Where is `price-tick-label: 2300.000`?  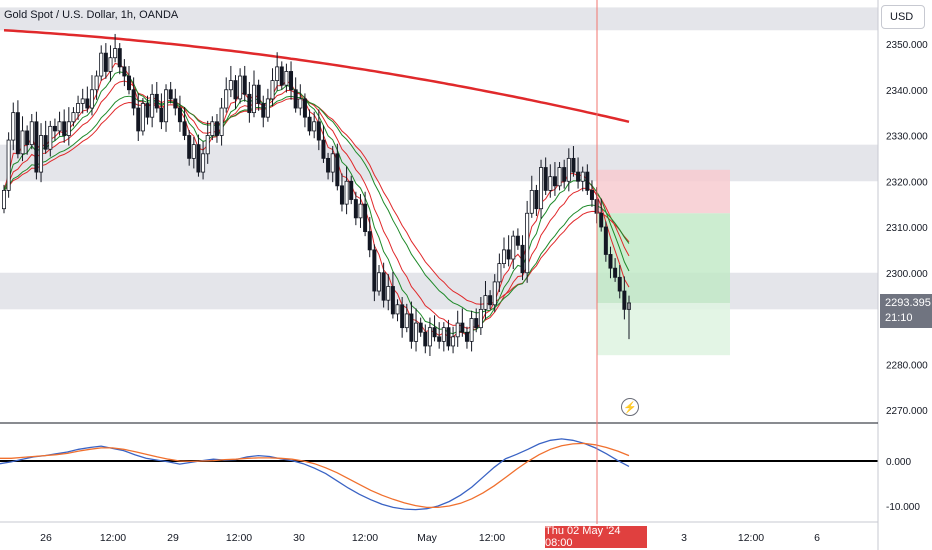 price-tick-label: 2300.000 is located at coordinates (907, 274).